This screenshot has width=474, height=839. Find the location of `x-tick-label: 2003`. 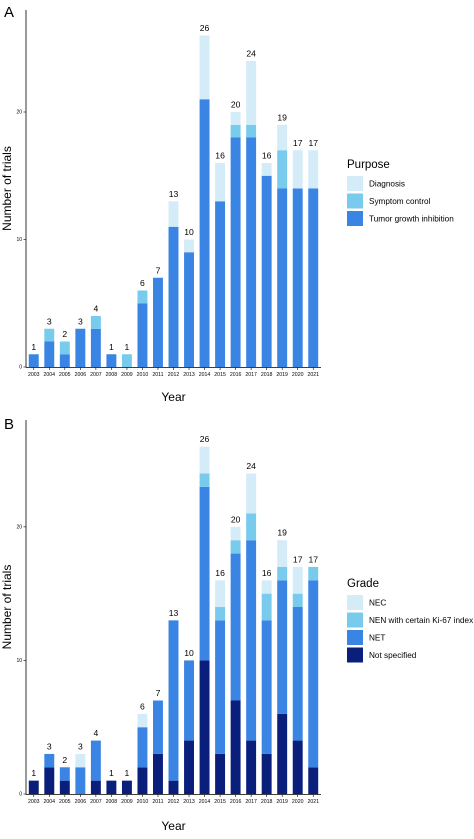

x-tick-label: 2003 is located at coordinates (34, 802).